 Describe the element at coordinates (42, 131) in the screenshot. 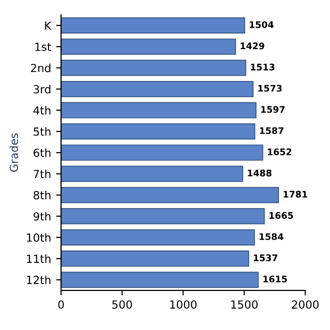

I see `y-tick-label: 5th` at that location.